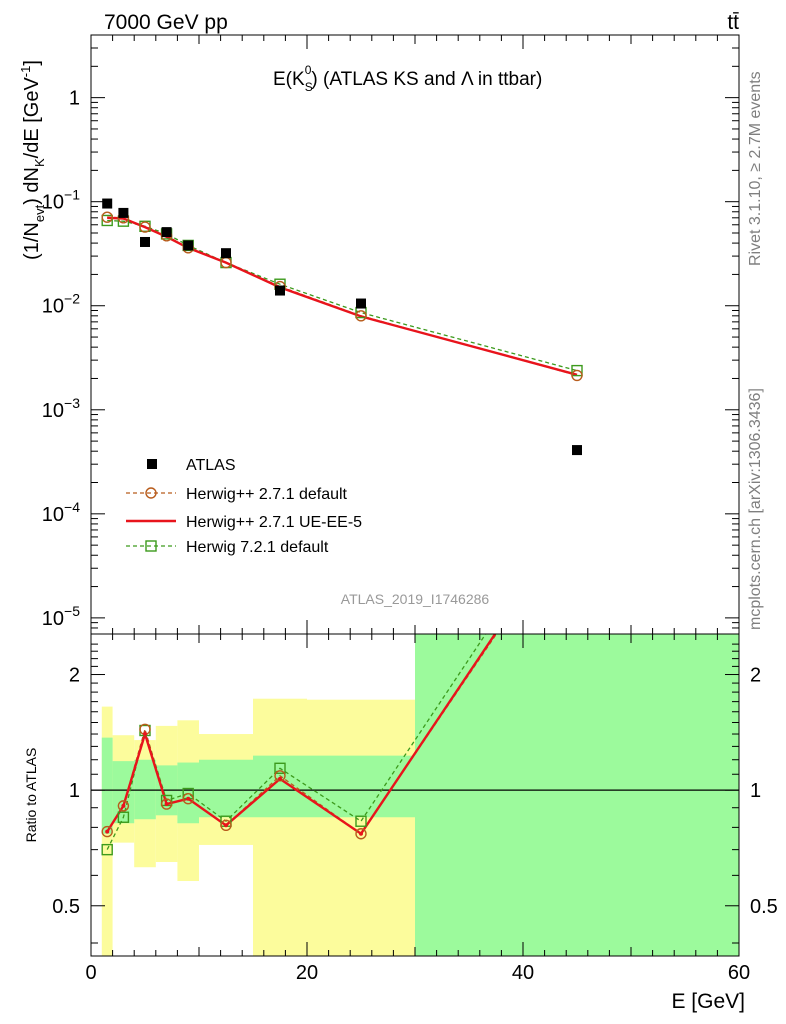 This screenshot has height=1024, width=786. Describe the element at coordinates (32, 118) in the screenshot. I see `y-label-part-c: /dE [GeV` at that location.